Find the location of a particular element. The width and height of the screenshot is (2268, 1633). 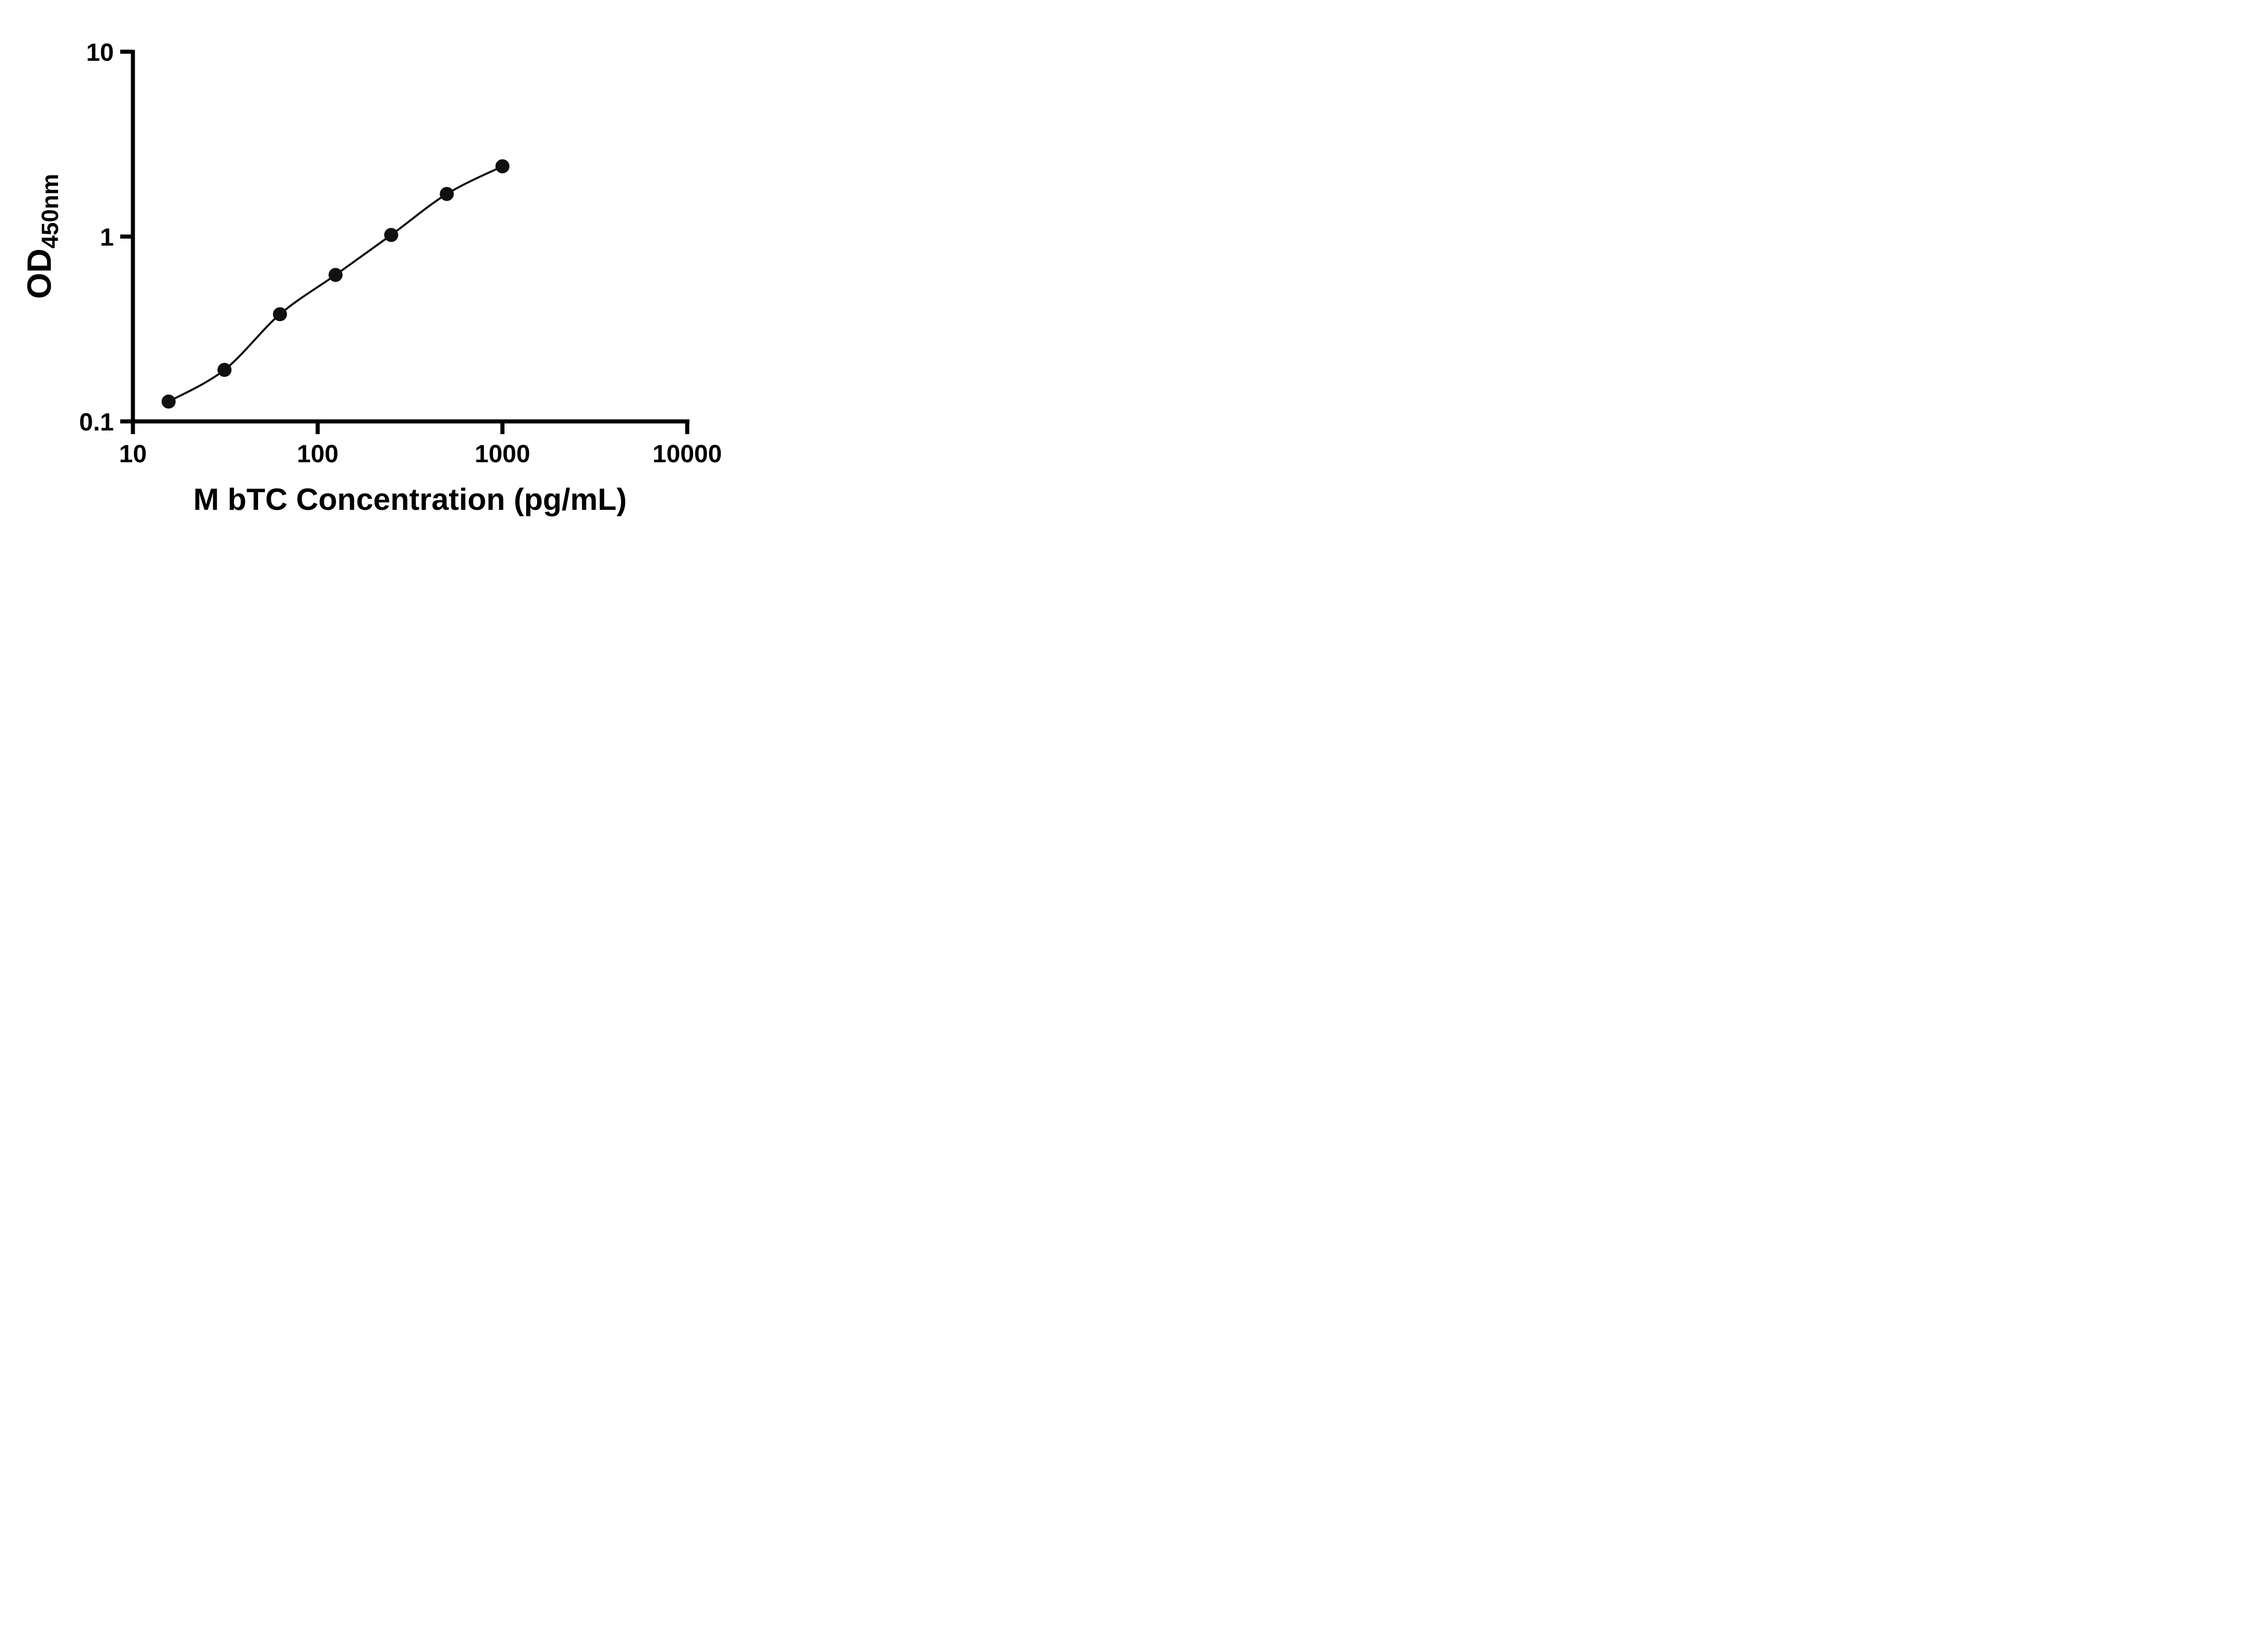

x-tick-label: 10000 is located at coordinates (688, 454).